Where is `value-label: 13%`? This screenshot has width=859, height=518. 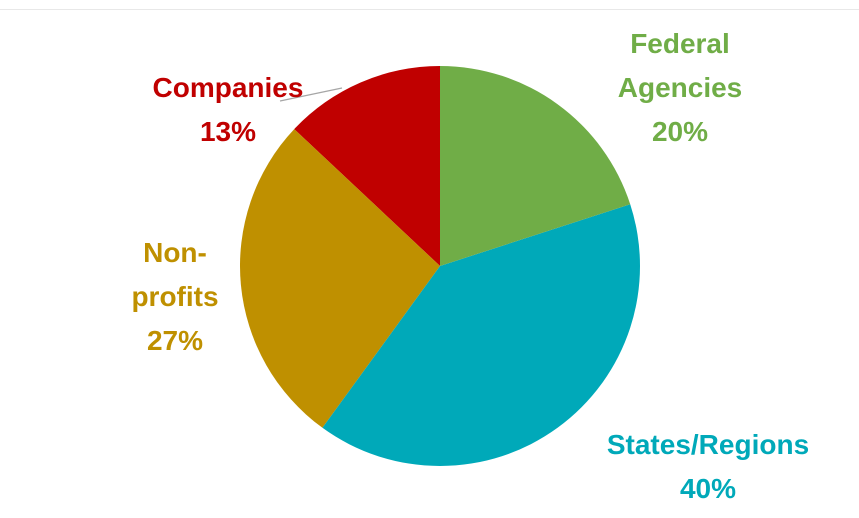 value-label: 13% is located at coordinates (228, 131).